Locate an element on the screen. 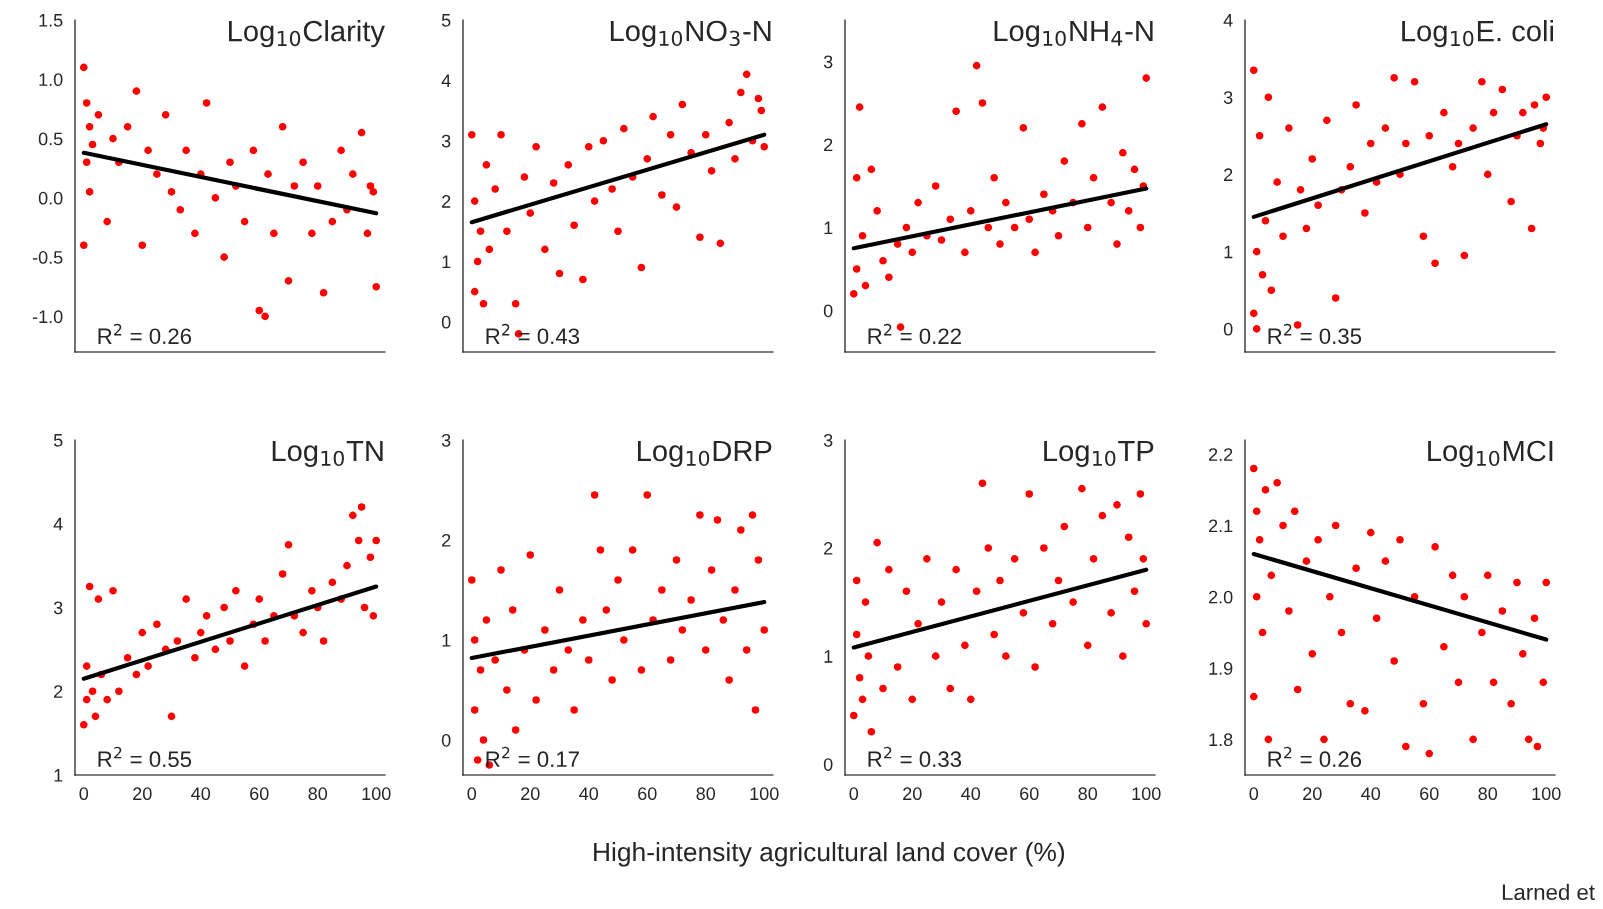  y-tick-label: -1.0 is located at coordinates (47, 317).